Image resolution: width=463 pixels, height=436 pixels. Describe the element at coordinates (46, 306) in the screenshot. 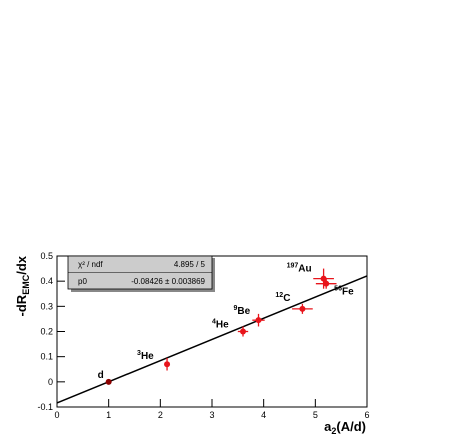

I see `y-tick-label: 0.3` at that location.